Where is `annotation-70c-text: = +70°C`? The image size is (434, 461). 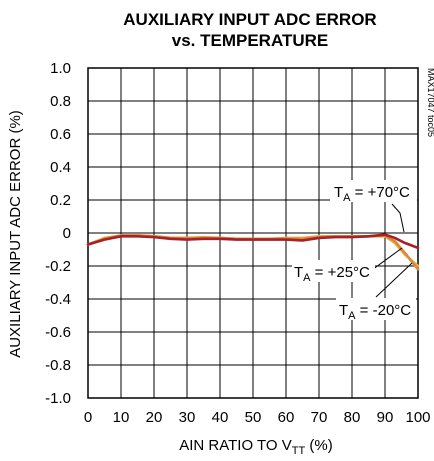 annotation-70c-text: = +70°C is located at coordinates (381, 192).